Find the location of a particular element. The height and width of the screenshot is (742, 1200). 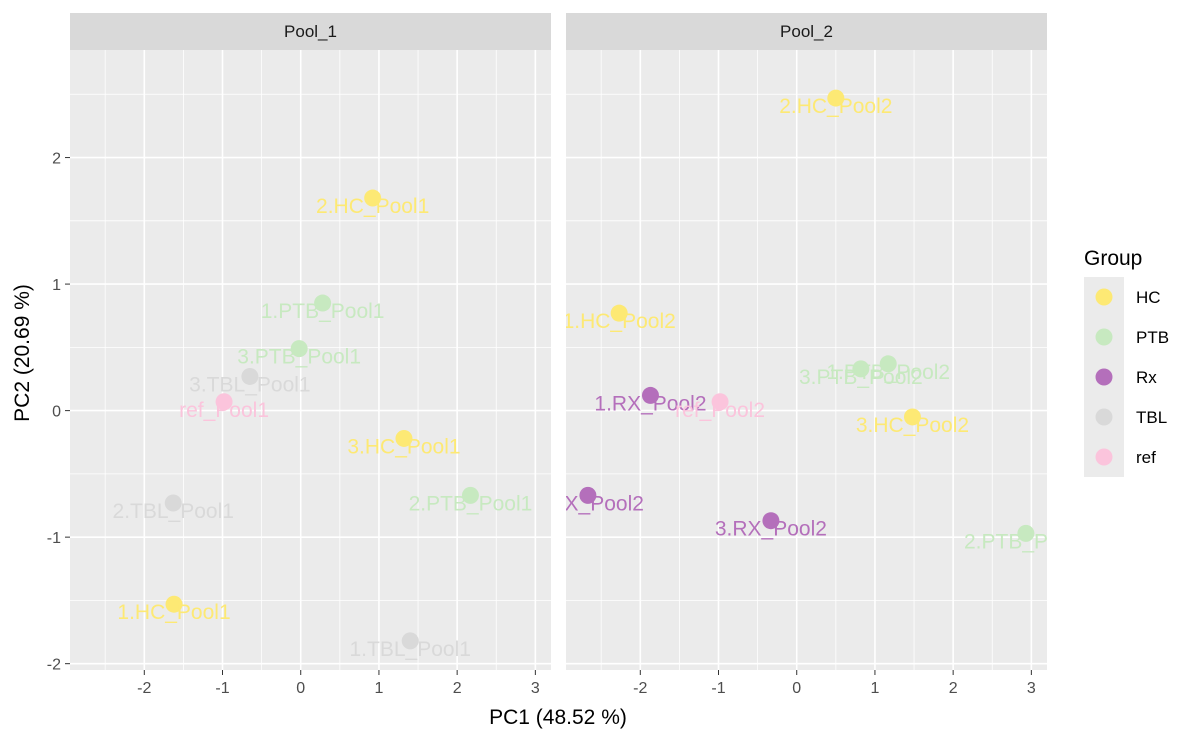

point-label: 1.HC_Pool2 is located at coordinates (619, 321).